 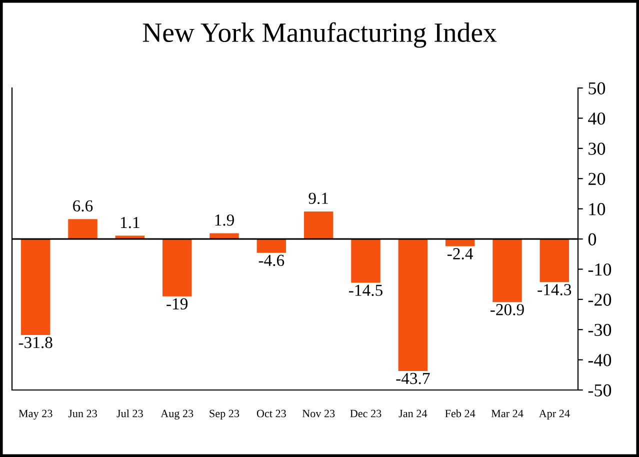 I want to click on y-tick-label: -50, so click(x=600, y=390).